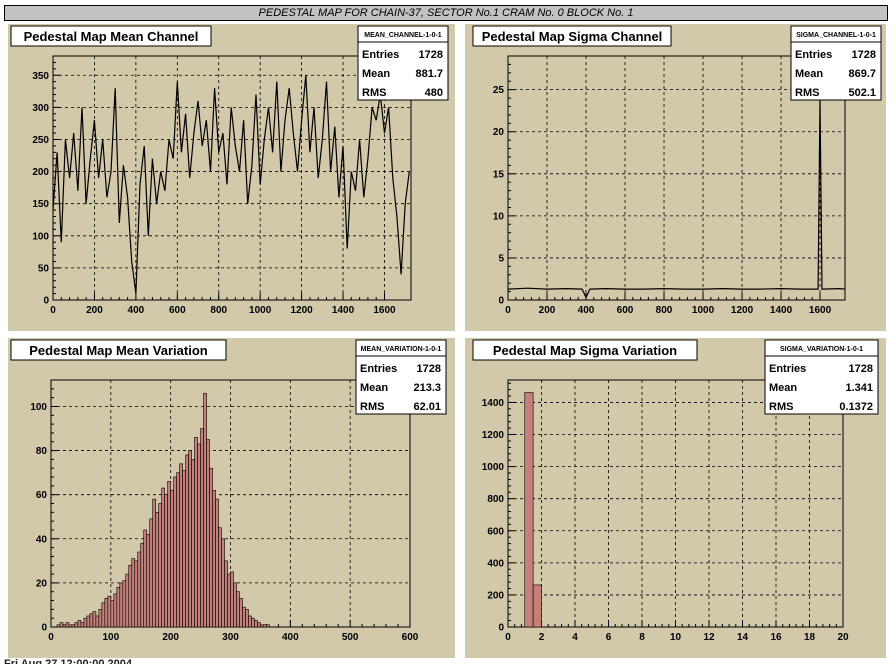  What do you see at coordinates (493, 435) in the screenshot?
I see `y-tick-label: 1200` at bounding box center [493, 435].